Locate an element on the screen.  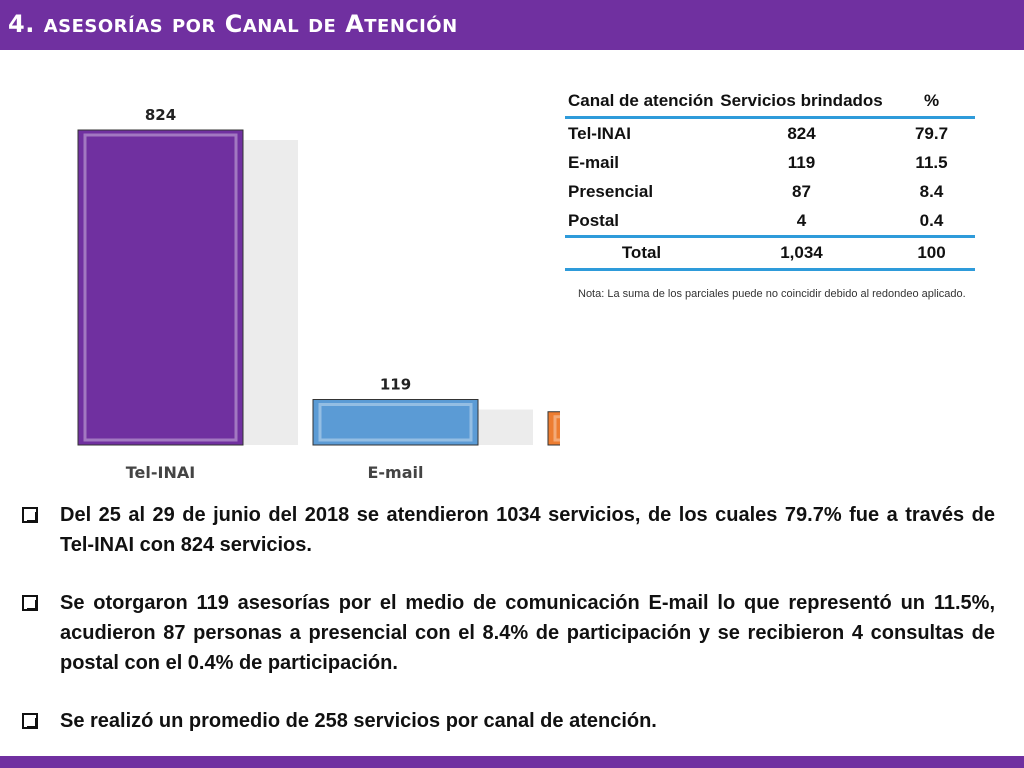
cell-servicios: 119 is located at coordinates (801, 162).